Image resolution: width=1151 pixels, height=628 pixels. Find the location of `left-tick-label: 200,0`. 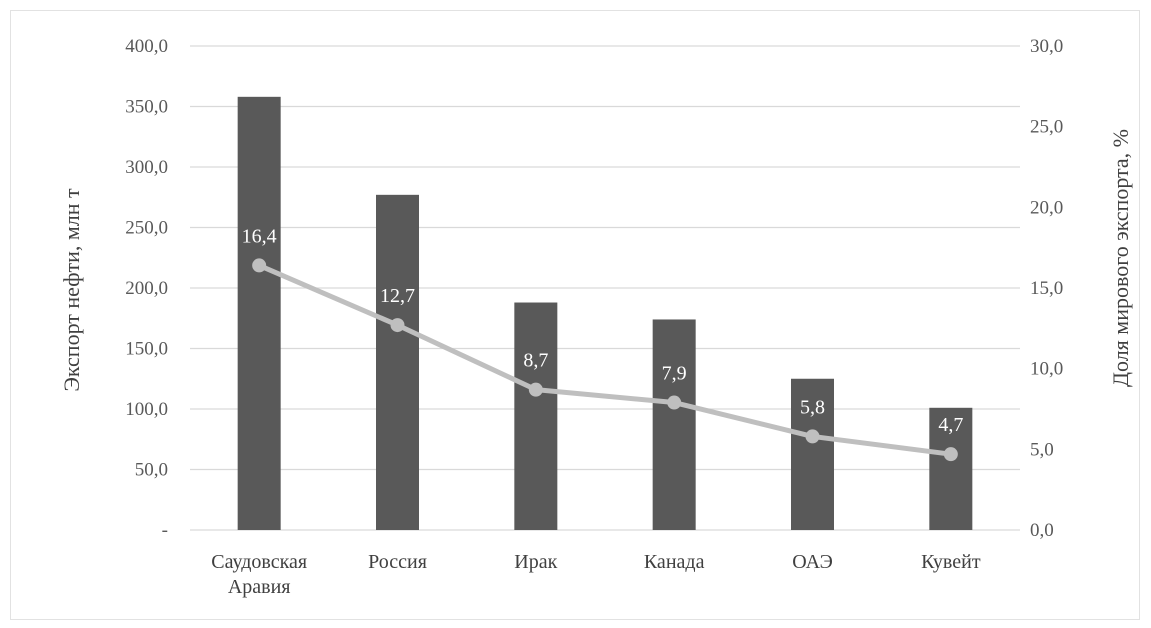

left-tick-label: 200,0 is located at coordinates (146, 288).